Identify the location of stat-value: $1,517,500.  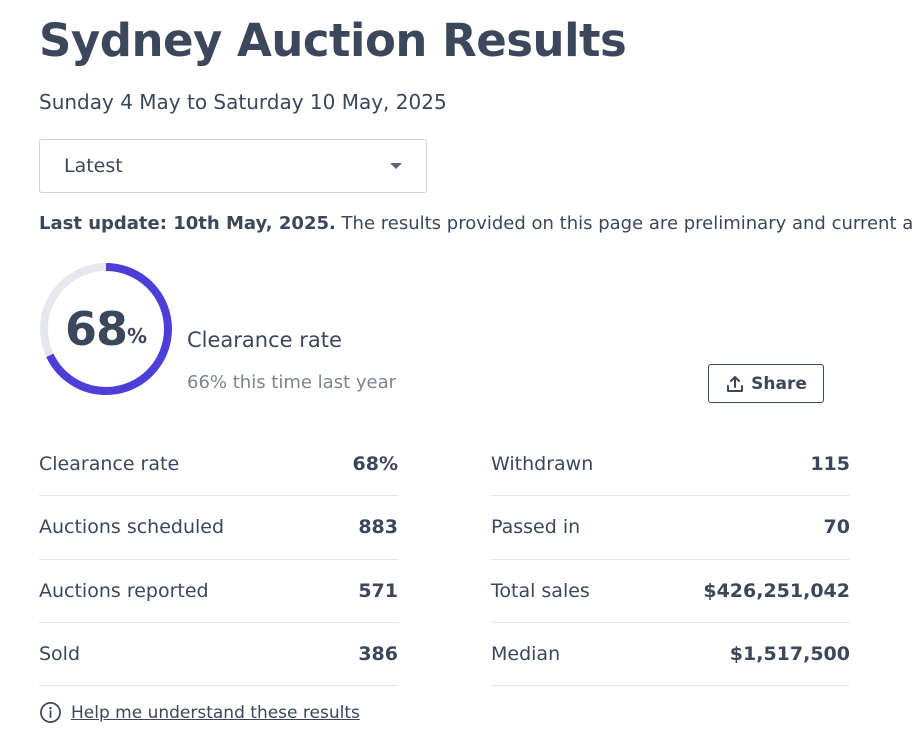
(789, 654).